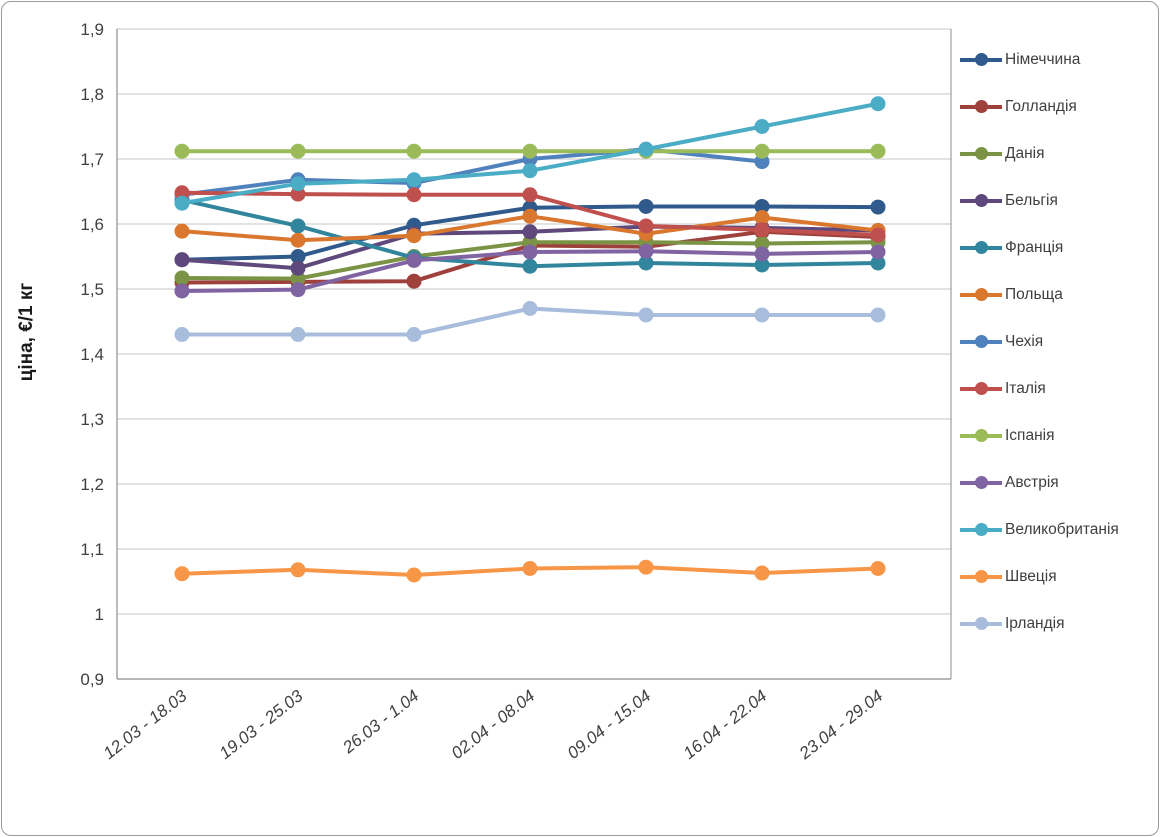 Image resolution: width=1160 pixels, height=837 pixels. I want to click on legend-item: Німеччина, so click(1058, 59).